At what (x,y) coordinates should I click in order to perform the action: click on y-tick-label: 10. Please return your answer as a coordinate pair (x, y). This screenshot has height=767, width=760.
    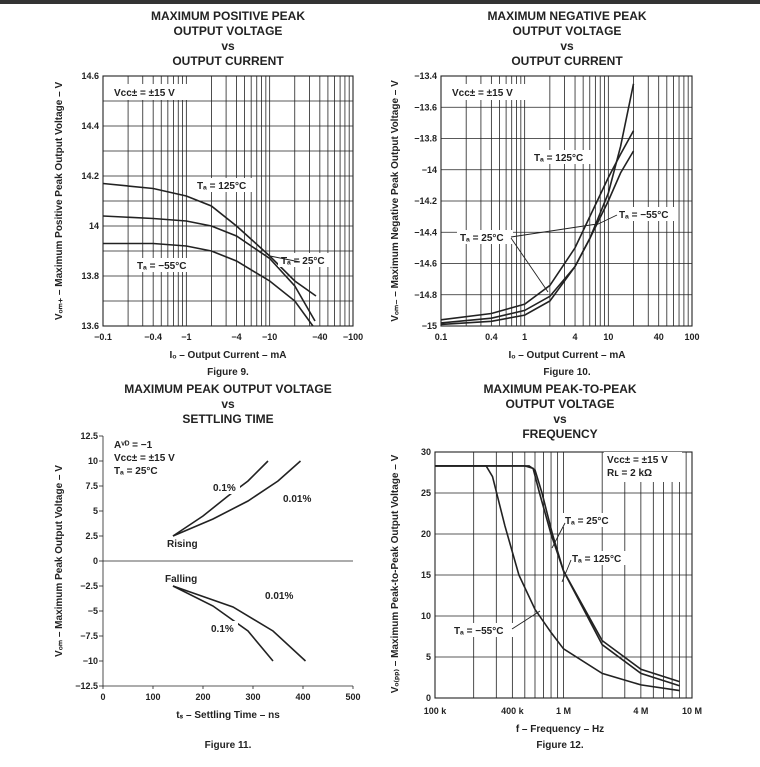
    Looking at the image, I should click on (426, 616).